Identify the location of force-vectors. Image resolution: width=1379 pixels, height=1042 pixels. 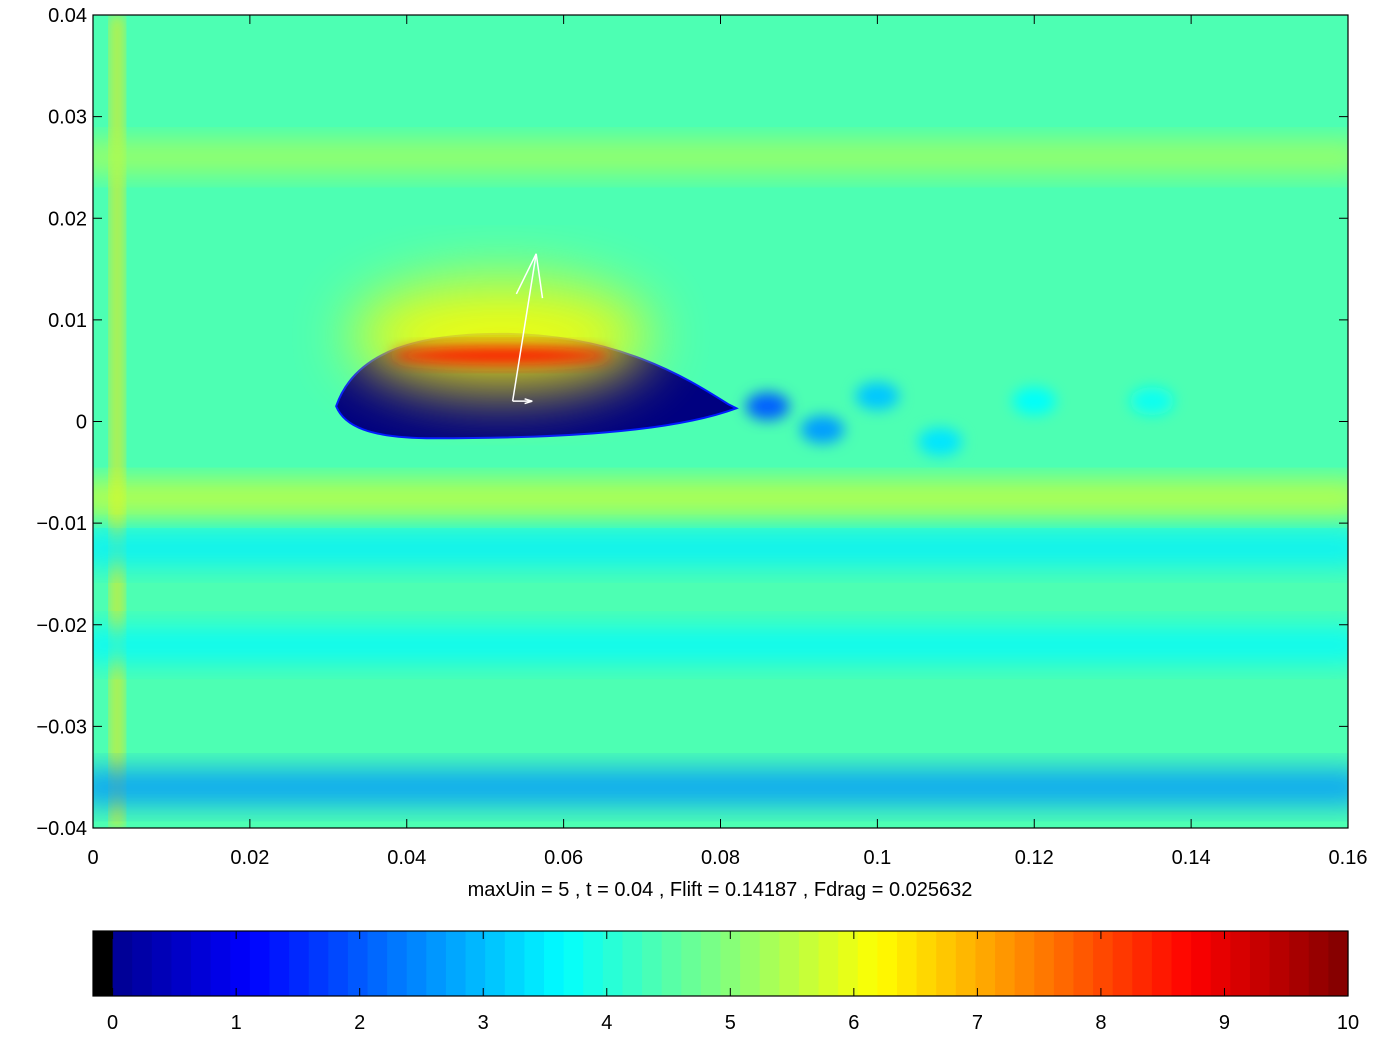
(527, 329).